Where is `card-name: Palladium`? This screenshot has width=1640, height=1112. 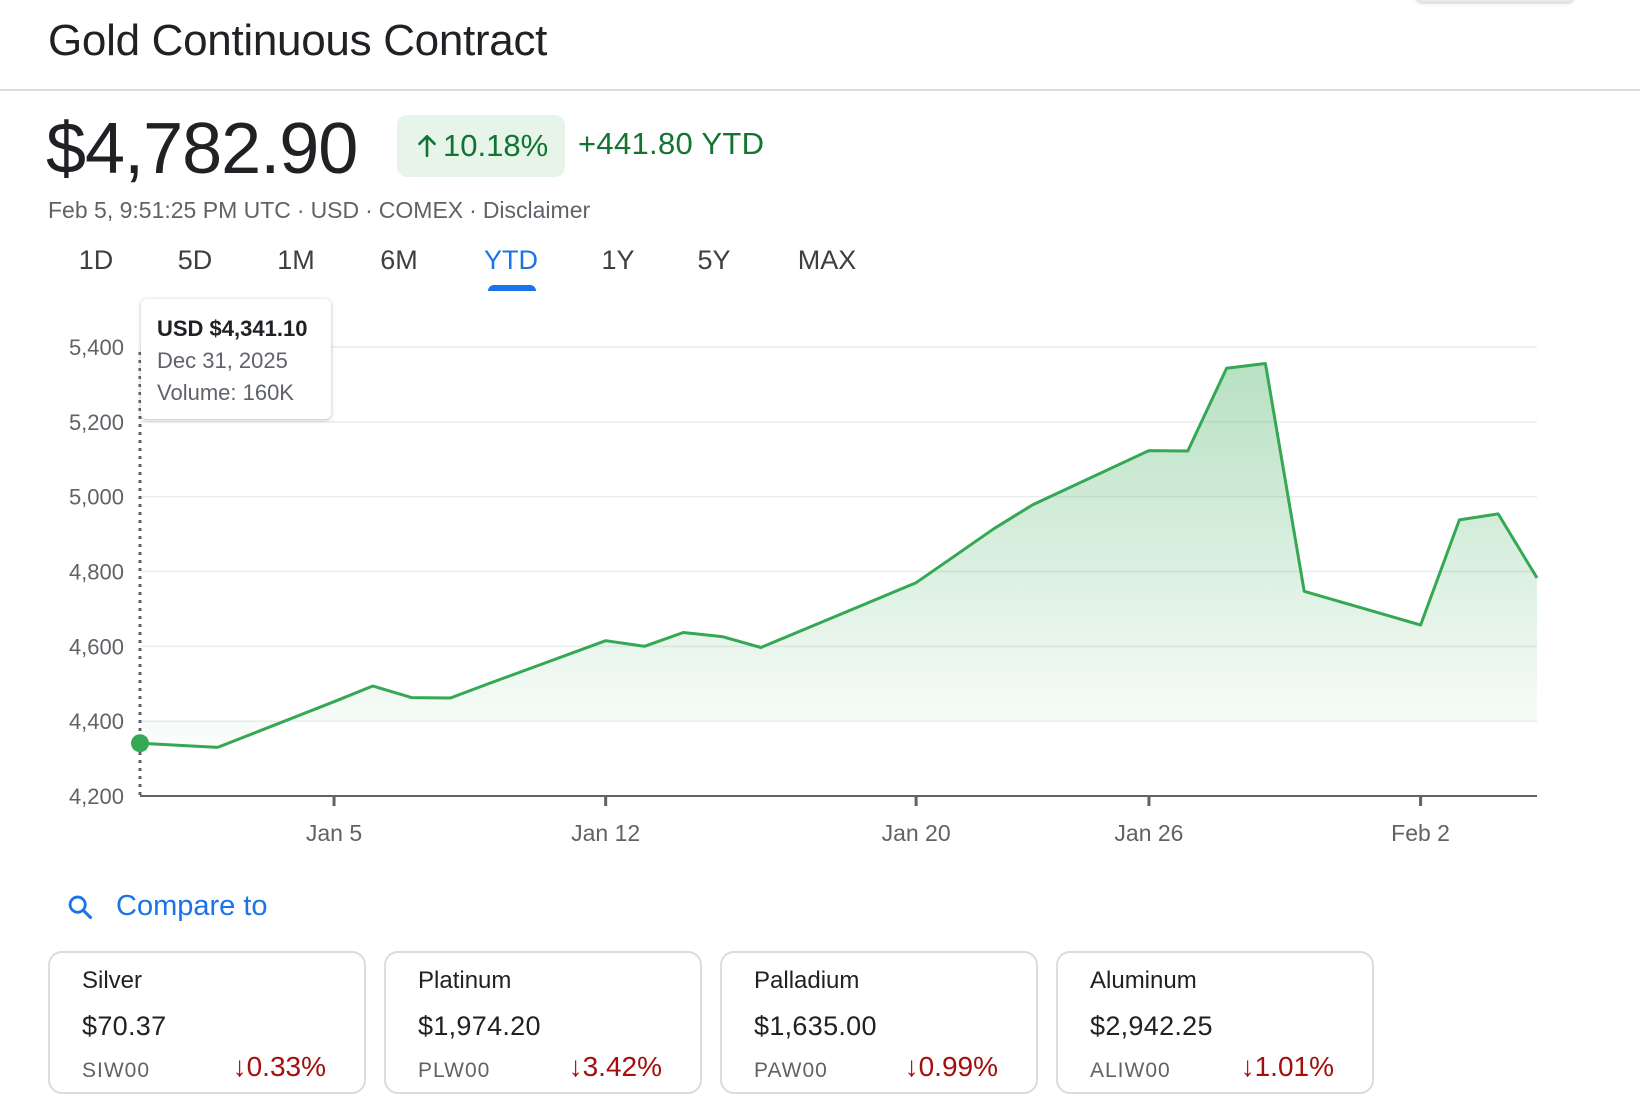 card-name: Palladium is located at coordinates (807, 980).